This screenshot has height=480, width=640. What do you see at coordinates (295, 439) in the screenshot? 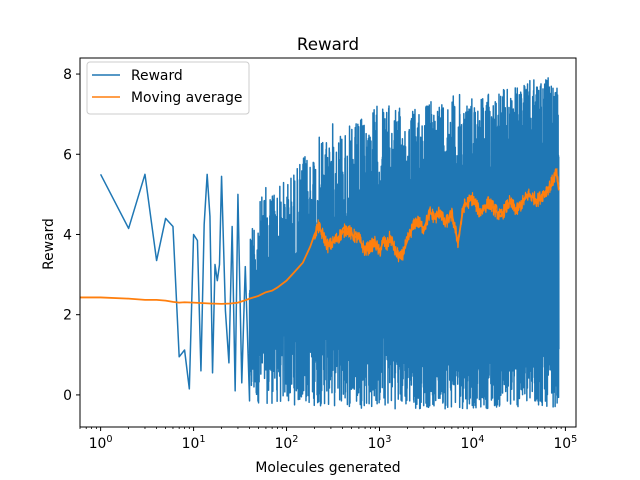
I see `x-tick-label-exponent: 2` at bounding box center [295, 439].